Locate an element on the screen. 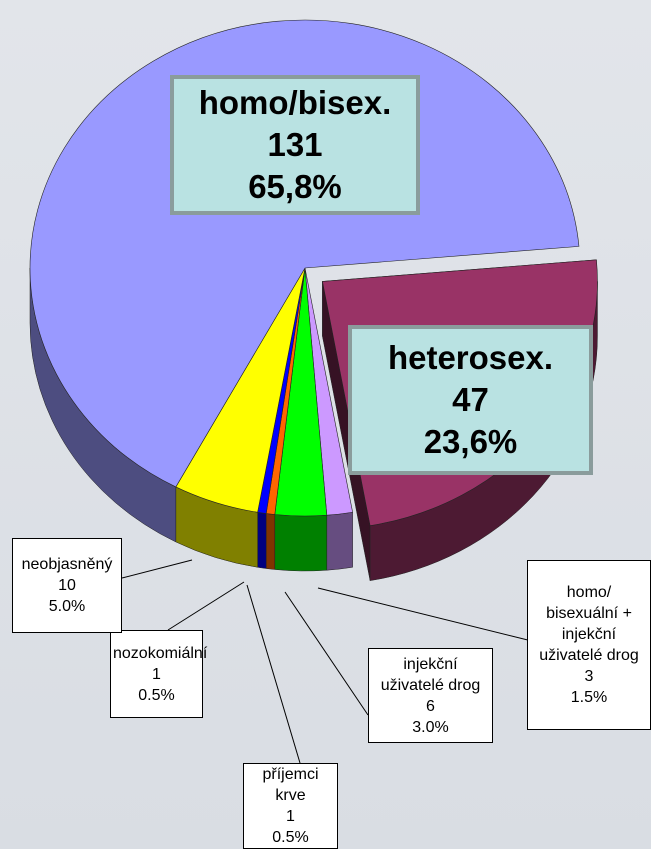  label-percent: 23,6% is located at coordinates (470, 441).